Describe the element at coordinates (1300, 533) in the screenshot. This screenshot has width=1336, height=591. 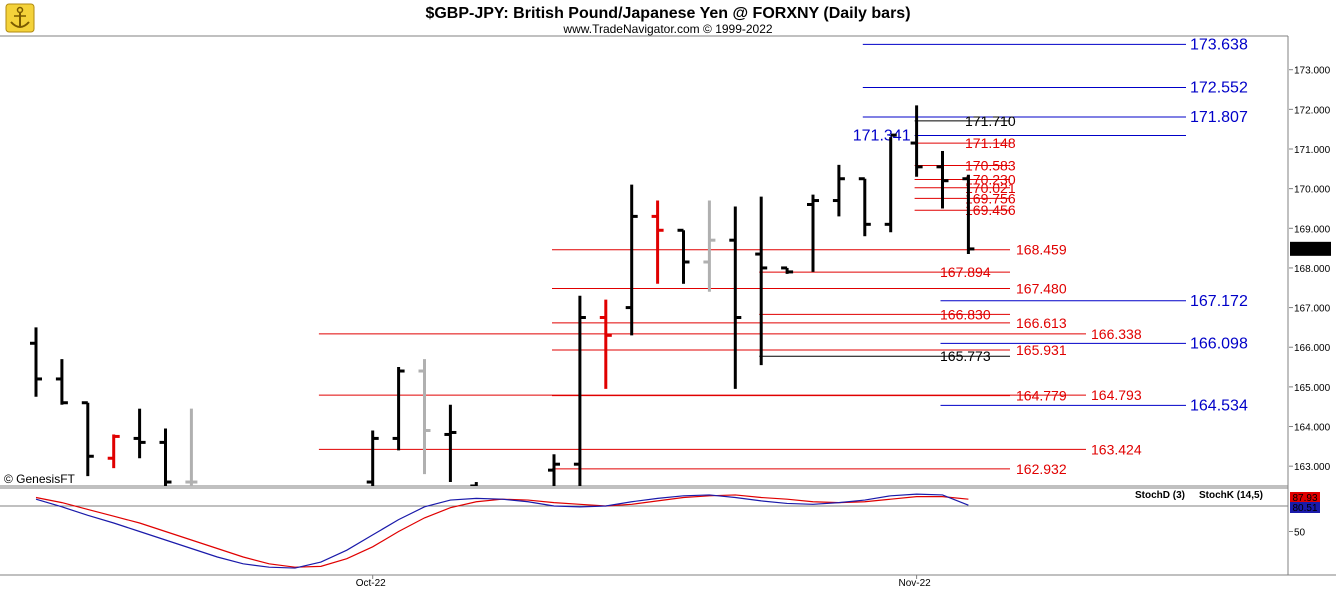
I see `stoch-y-tick-label: 50` at that location.